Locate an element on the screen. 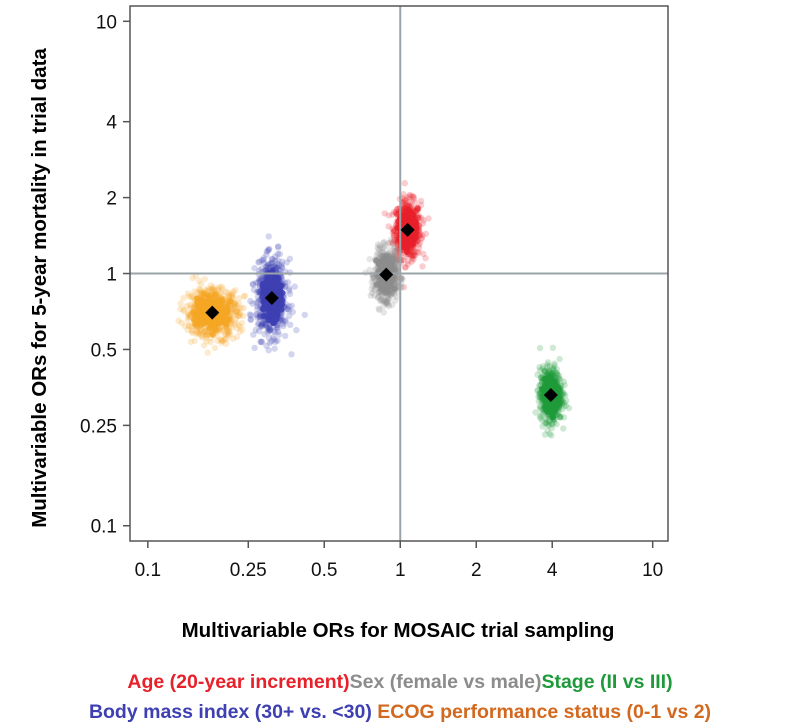 The height and width of the screenshot is (728, 800). y-tick-label: 0.1 is located at coordinates (104, 527).